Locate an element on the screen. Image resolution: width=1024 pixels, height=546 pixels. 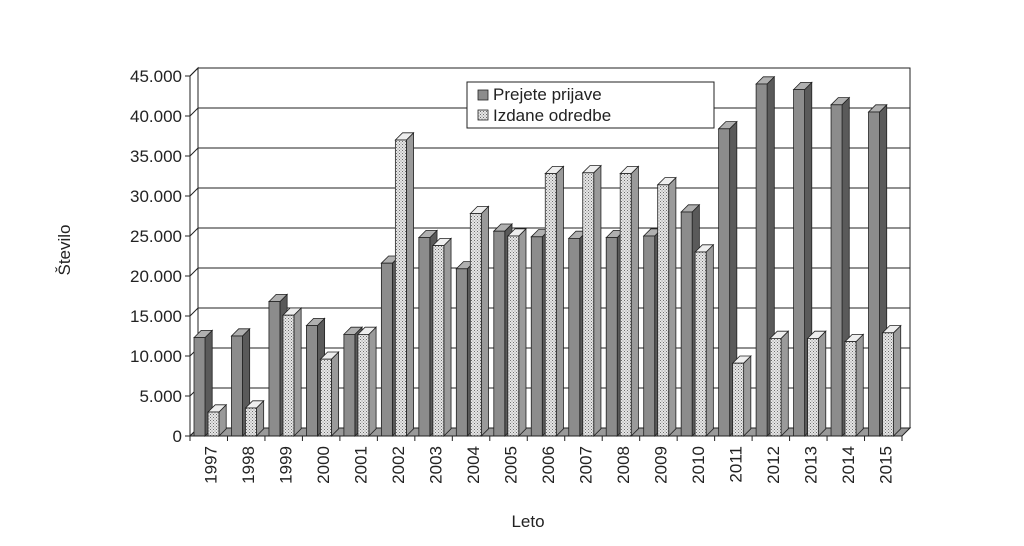
x-tick-label: 2000 is located at coordinates (323, 465).